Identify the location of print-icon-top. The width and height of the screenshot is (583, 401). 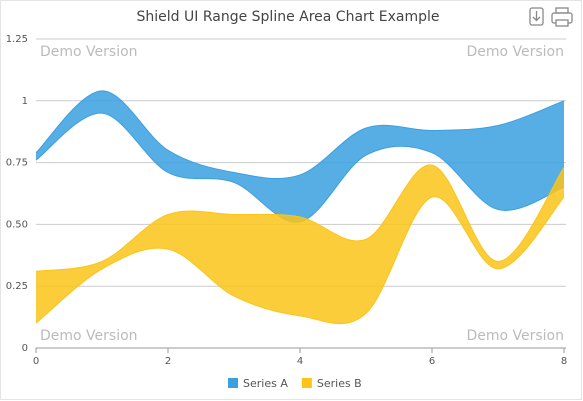
(562, 10).